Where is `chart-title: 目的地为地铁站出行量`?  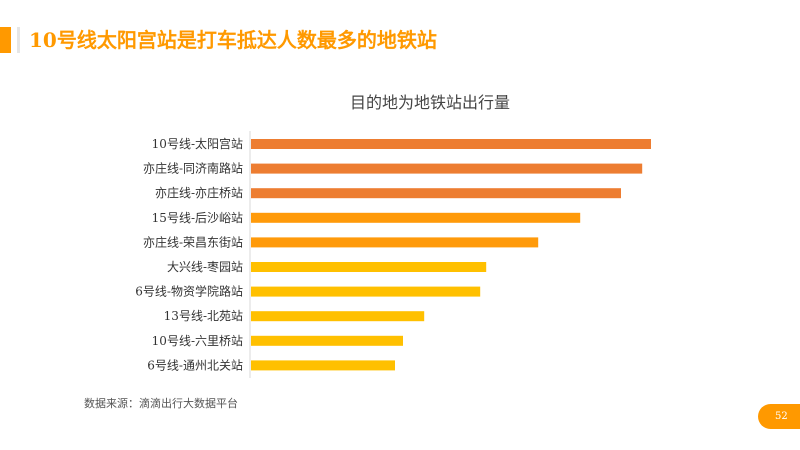 chart-title: 目的地为地铁站出行量 is located at coordinates (429, 102).